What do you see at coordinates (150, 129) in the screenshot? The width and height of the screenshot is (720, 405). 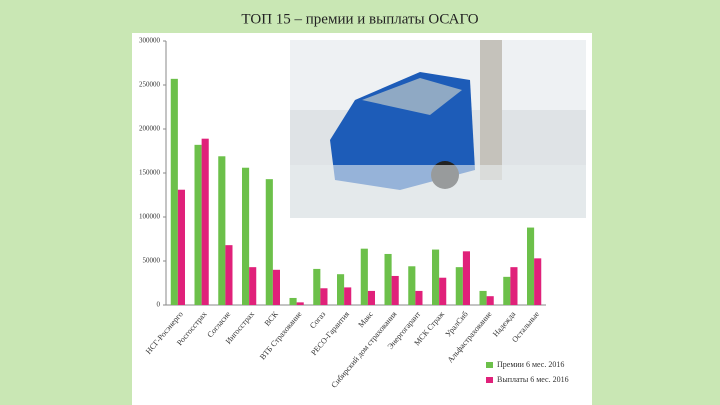 I see `y-tick-label: 200000` at bounding box center [150, 129].